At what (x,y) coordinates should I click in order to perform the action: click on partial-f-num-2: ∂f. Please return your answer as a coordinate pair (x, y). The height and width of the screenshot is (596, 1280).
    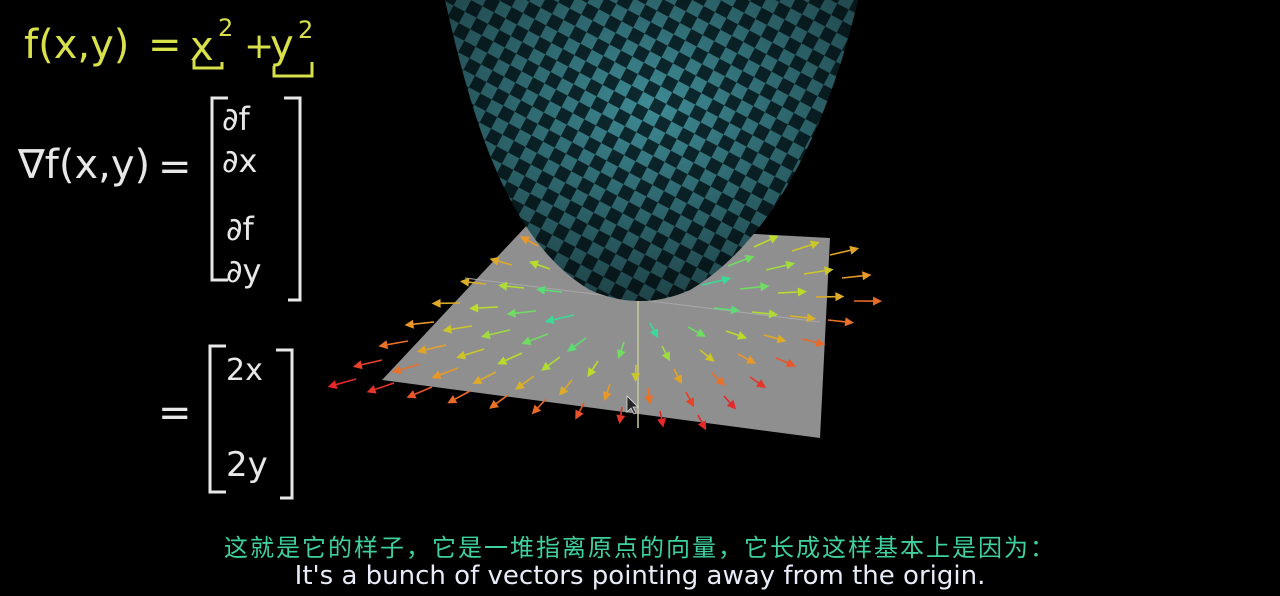
    Looking at the image, I should click on (240, 229).